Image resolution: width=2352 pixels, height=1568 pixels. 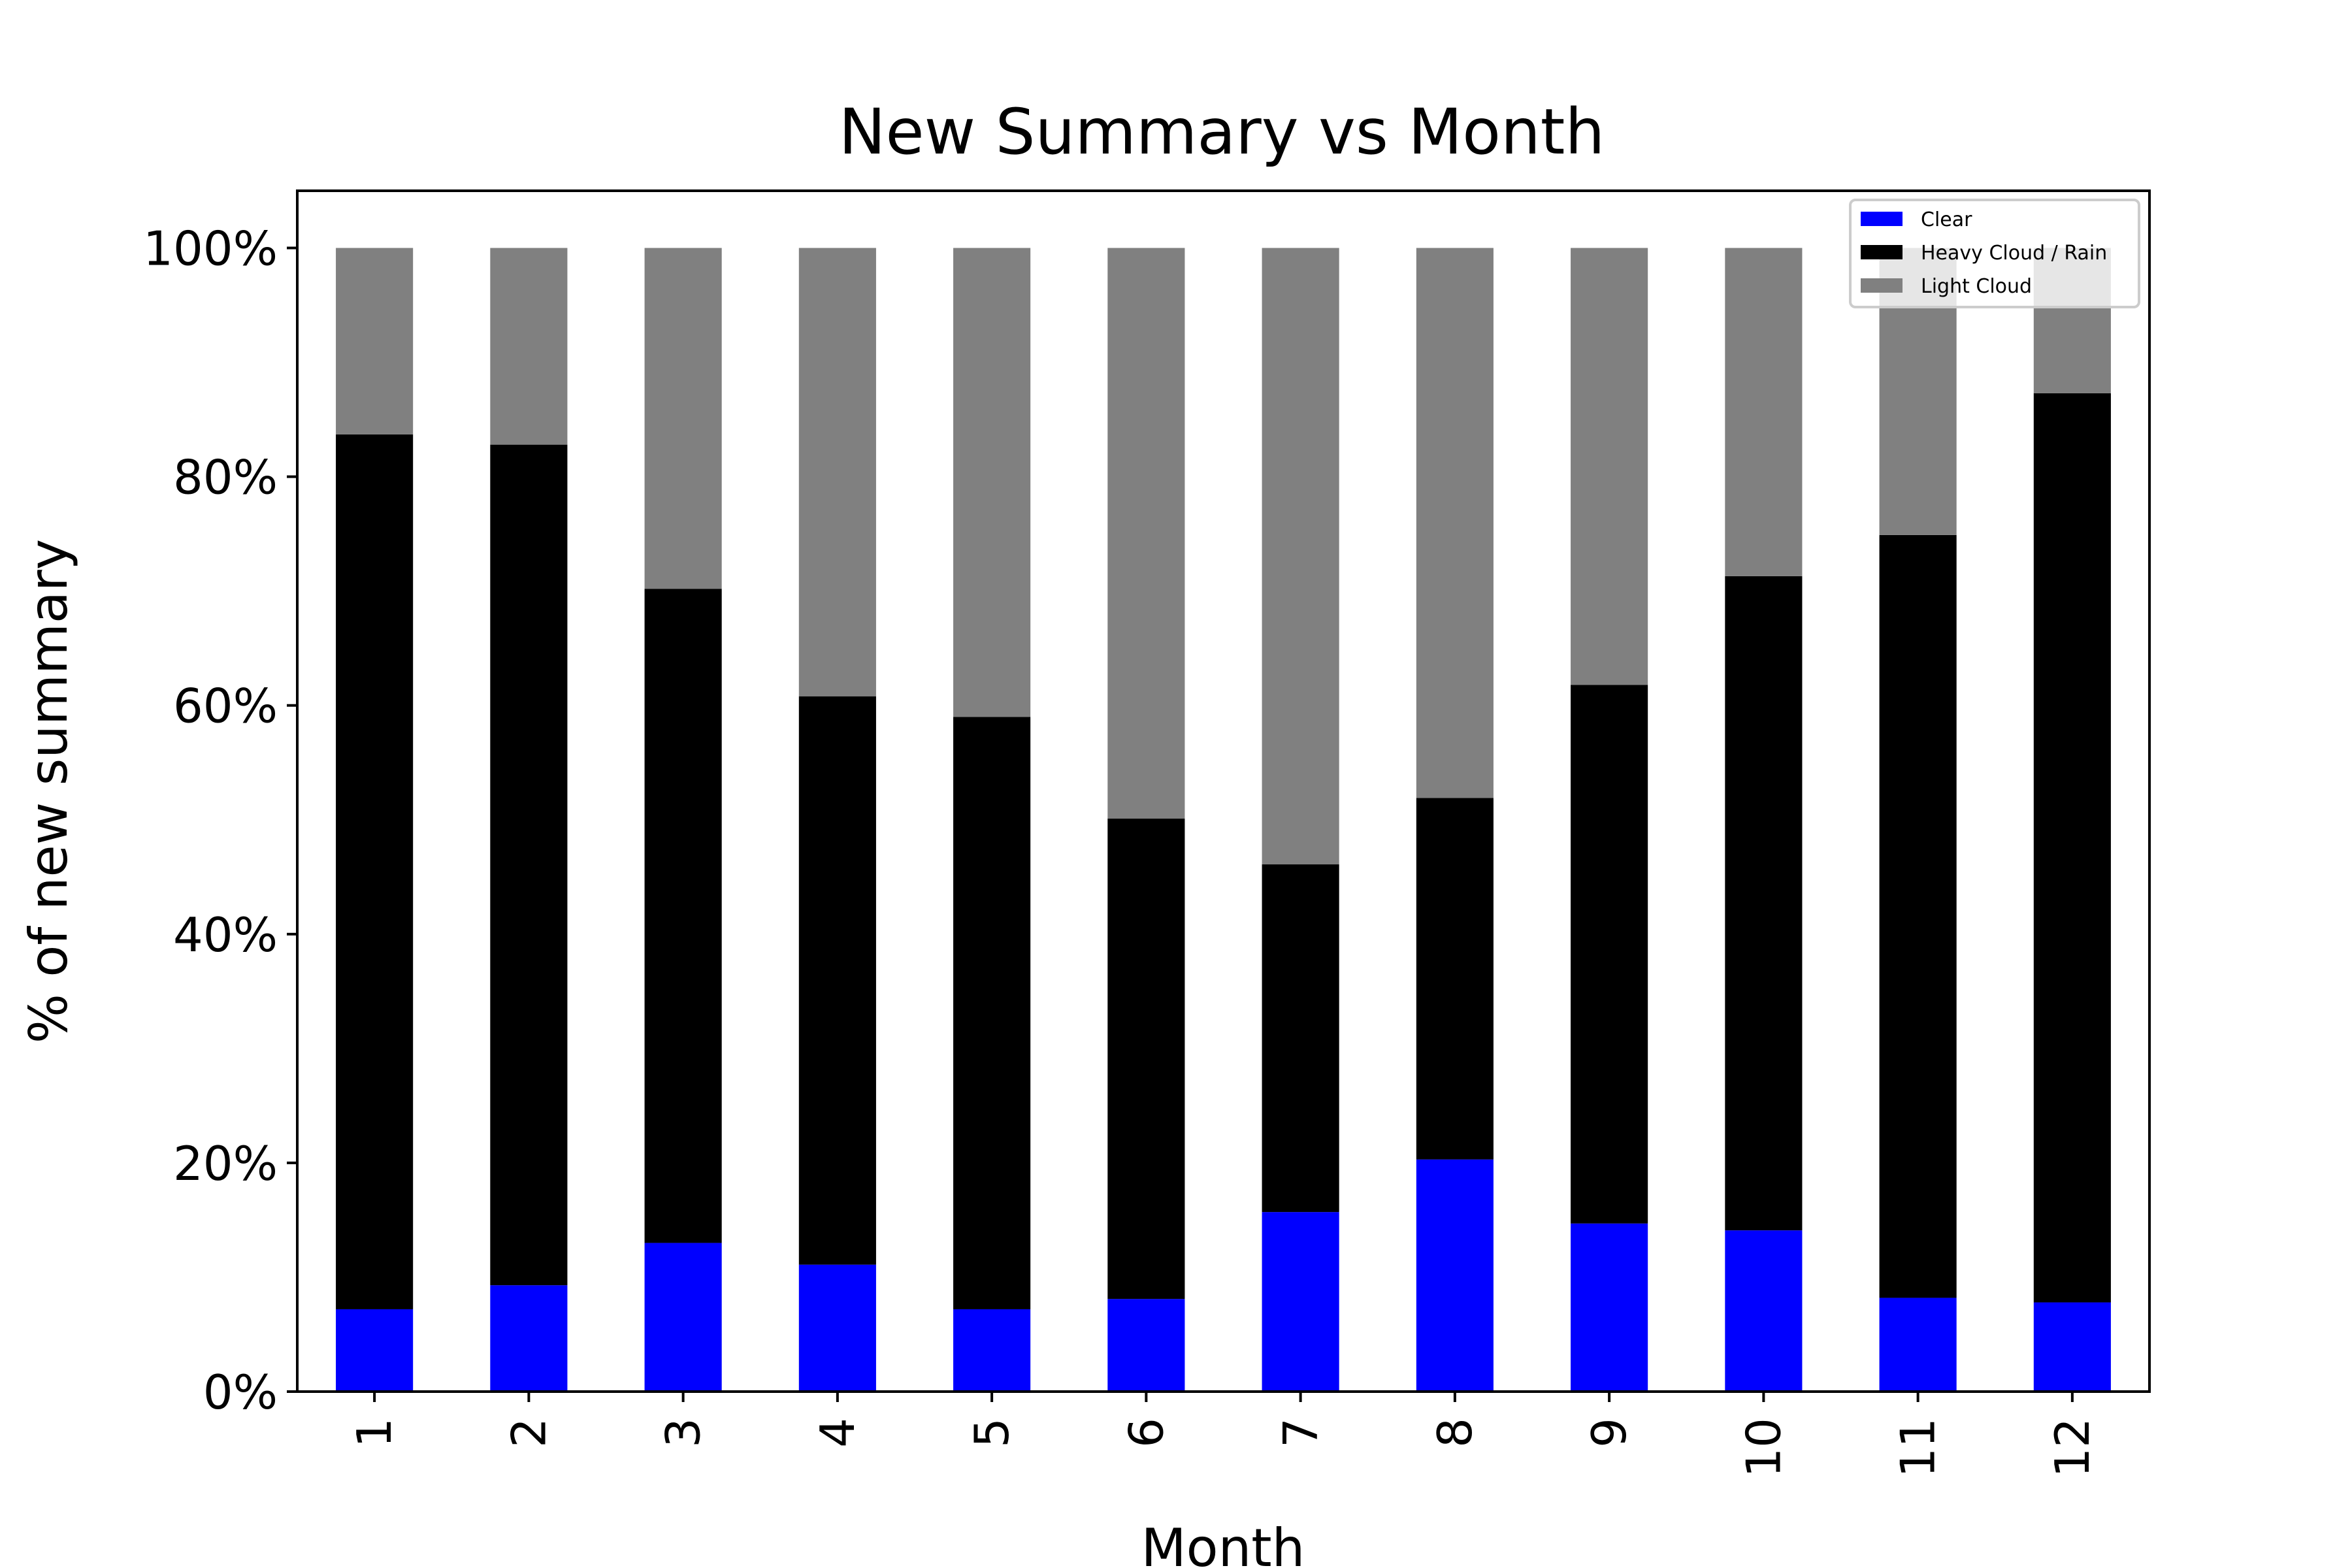 I want to click on legend-label: Clear, so click(x=1946, y=219).